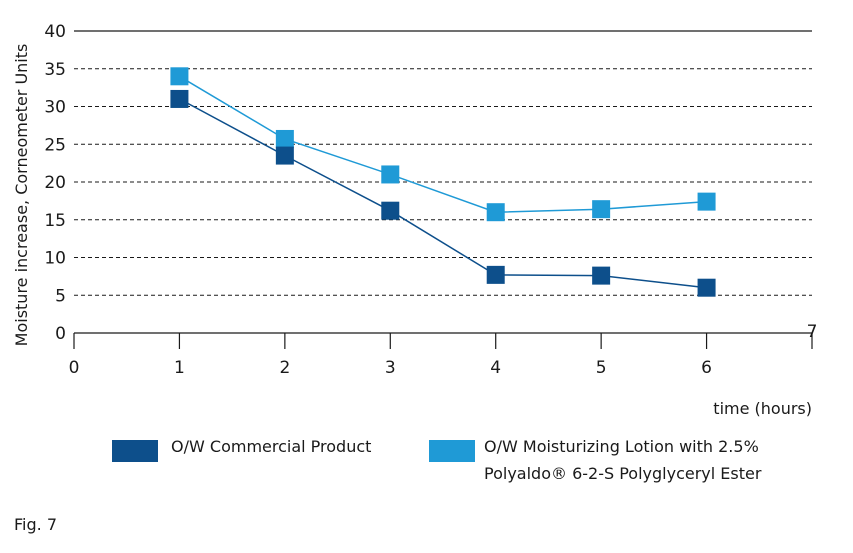  I want to click on legend-swatch-moisturizing, so click(452, 451).